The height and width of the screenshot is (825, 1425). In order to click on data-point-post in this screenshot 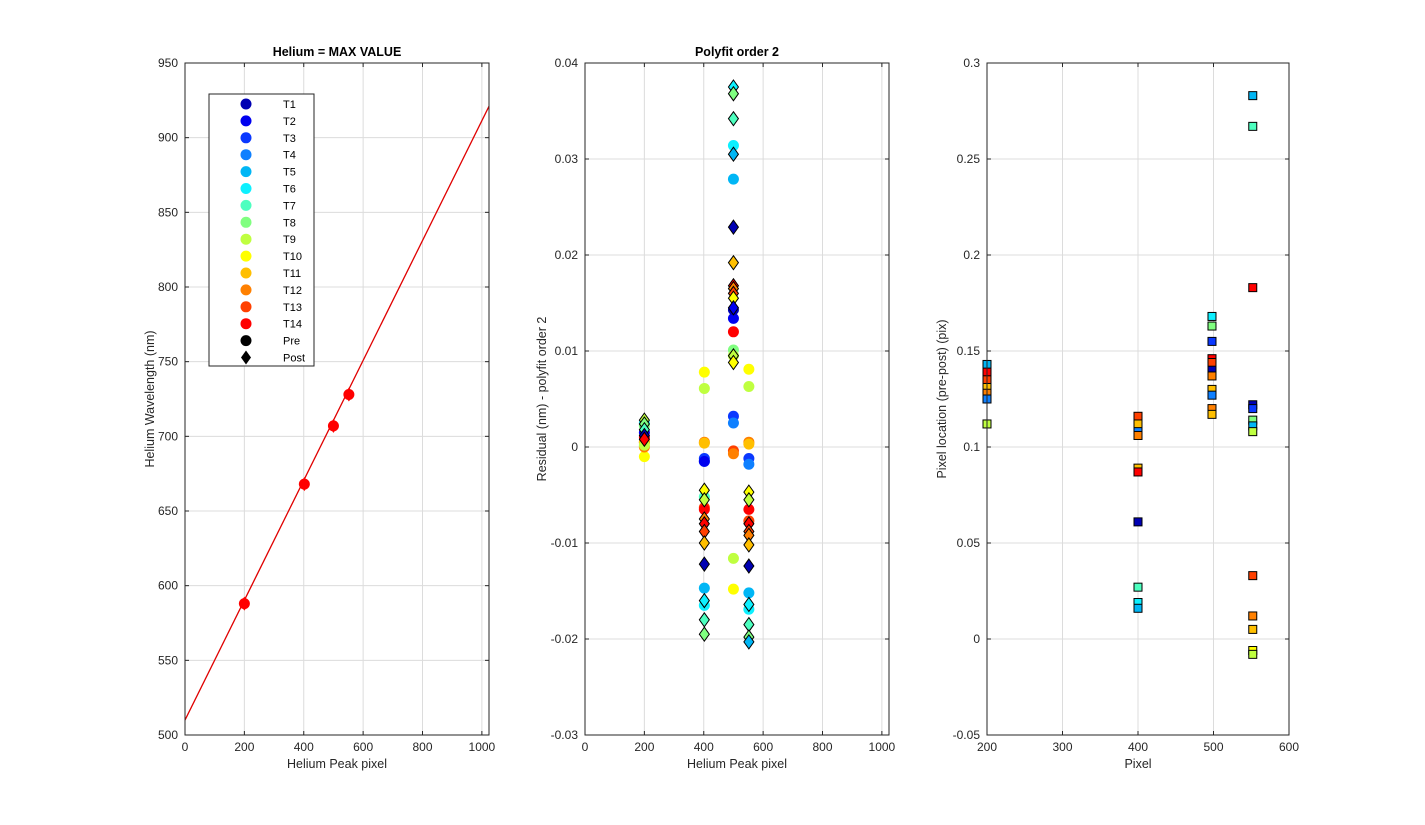, I will do `click(333, 425)`.